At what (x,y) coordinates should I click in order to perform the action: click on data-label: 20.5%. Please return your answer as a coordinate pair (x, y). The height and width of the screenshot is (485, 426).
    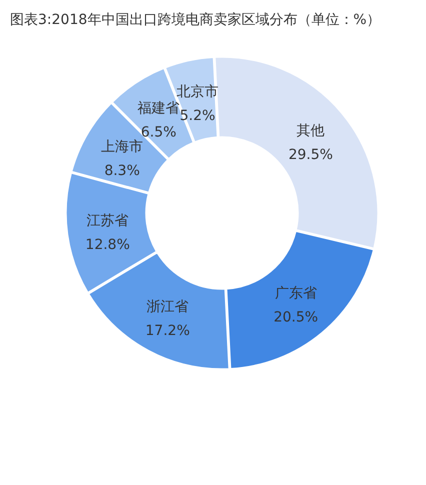
    Looking at the image, I should click on (296, 318).